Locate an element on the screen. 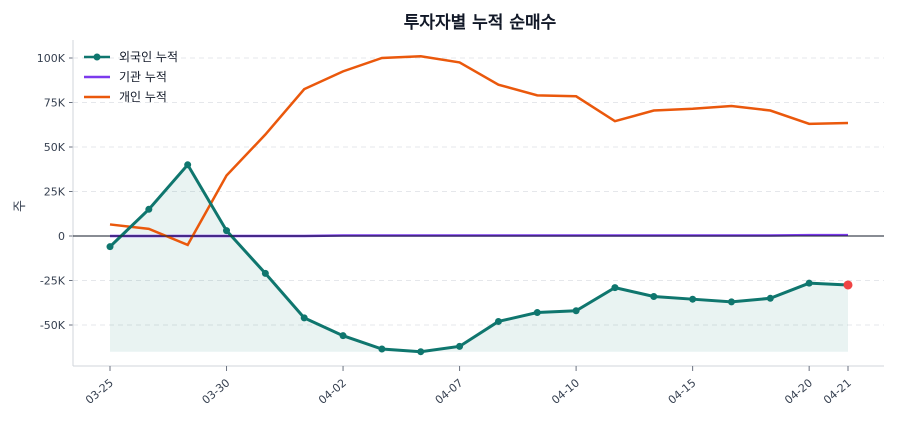  y-tick-label: 0 is located at coordinates (61, 236).